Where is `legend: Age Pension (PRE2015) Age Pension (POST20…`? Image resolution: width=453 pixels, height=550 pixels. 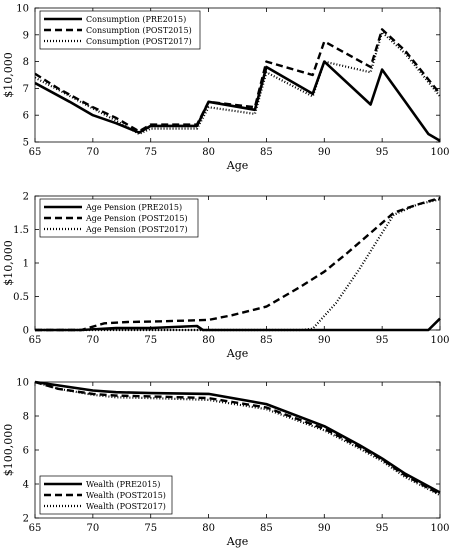
legend: Age Pension (PRE2015) Age Pension (POST20… is located at coordinates (119, 218).